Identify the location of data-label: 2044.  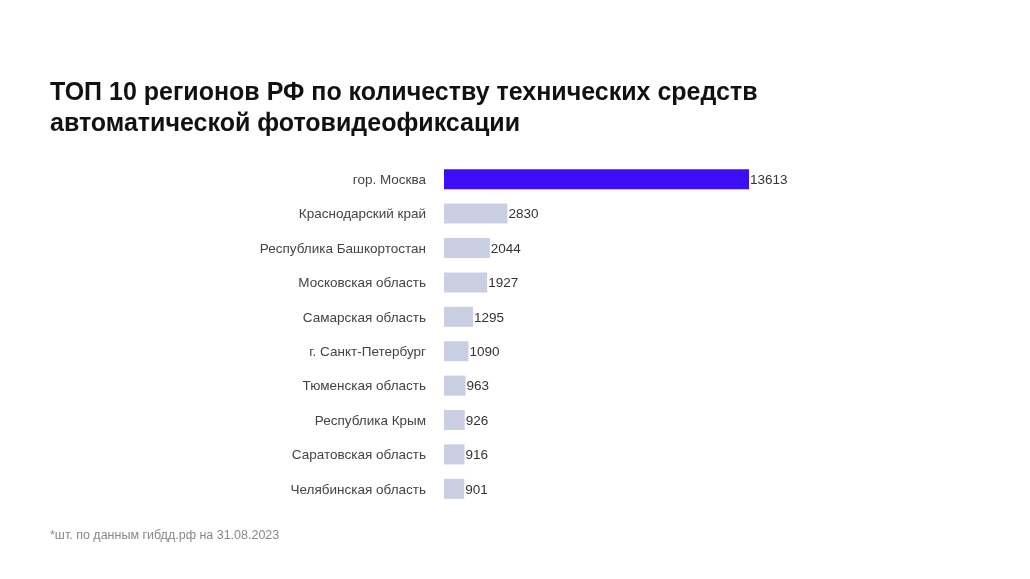
(506, 248).